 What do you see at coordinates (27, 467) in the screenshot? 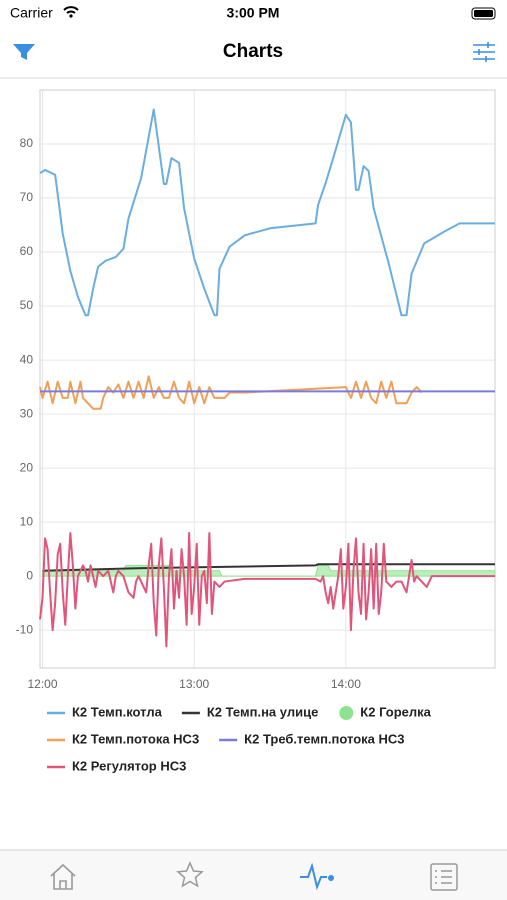
I see `y-tick-label: 20` at bounding box center [27, 467].